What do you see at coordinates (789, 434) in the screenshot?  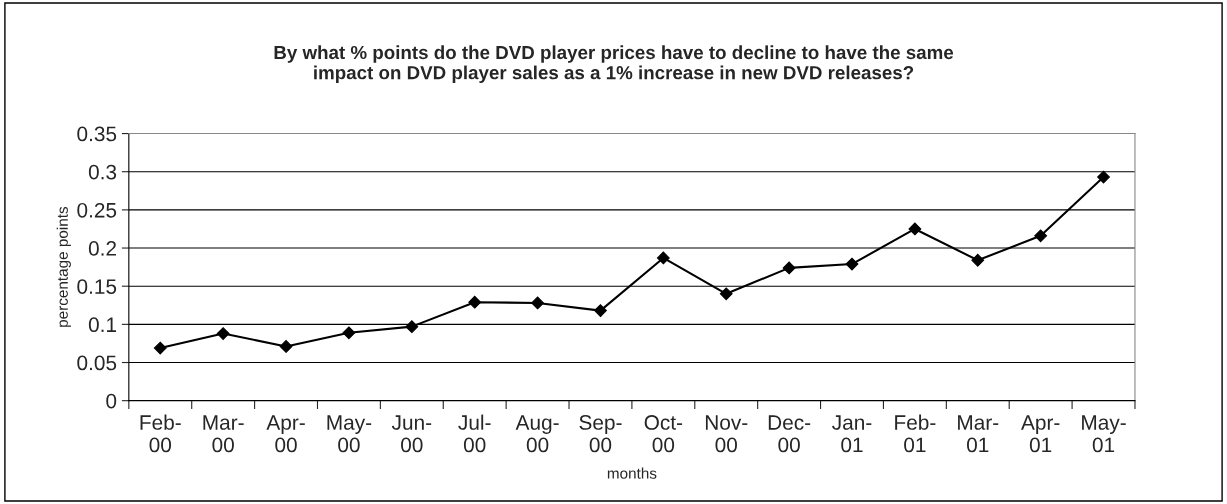 I see `x-tick-label: Dec- 00` at bounding box center [789, 434].